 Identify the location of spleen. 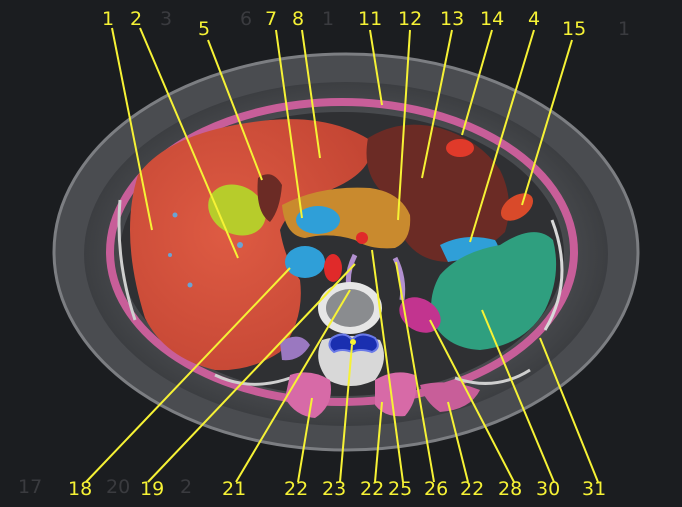
(494, 291).